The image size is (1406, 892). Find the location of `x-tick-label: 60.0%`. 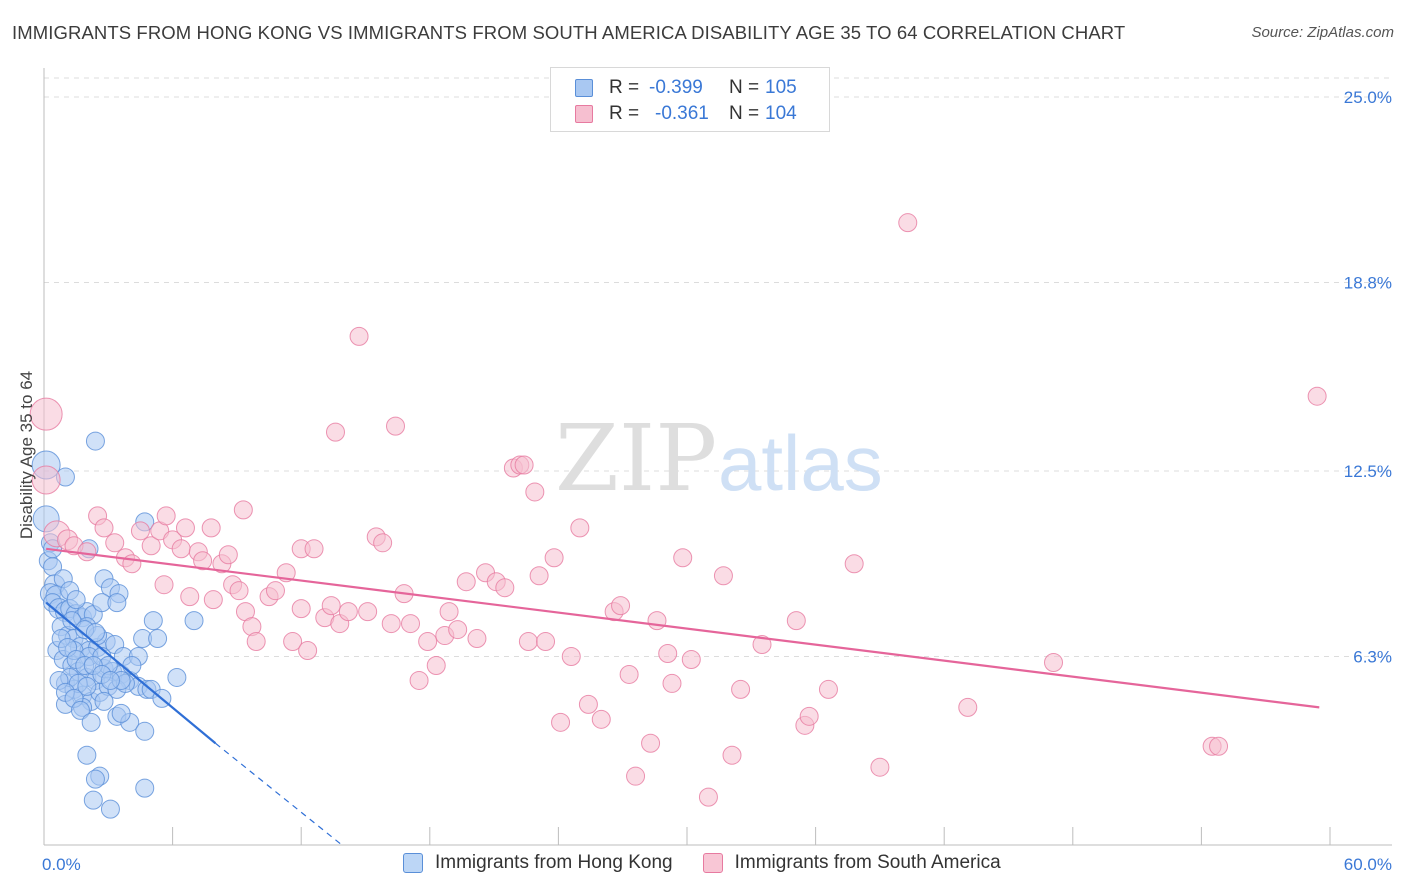

x-tick-label: 60.0% is located at coordinates (1368, 864).